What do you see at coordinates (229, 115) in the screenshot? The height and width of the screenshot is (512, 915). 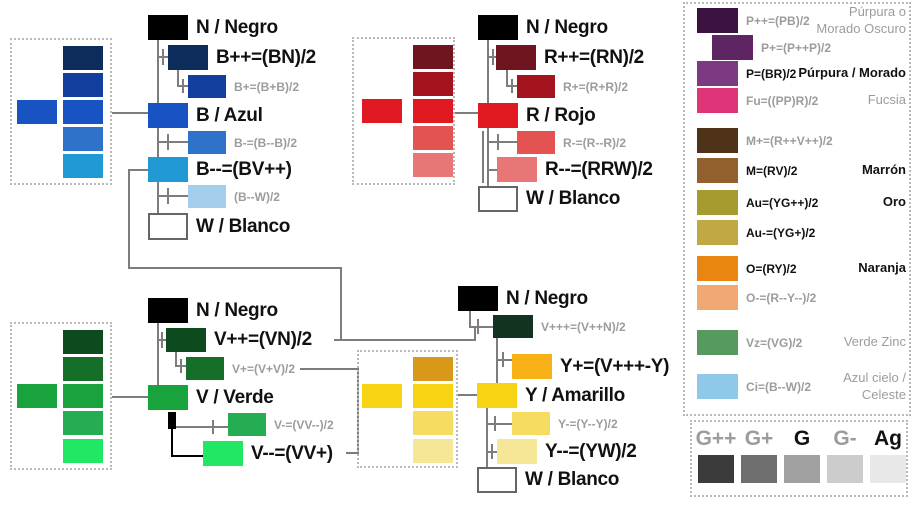 I see `node-label-blue-3: B / Azul` at bounding box center [229, 115].